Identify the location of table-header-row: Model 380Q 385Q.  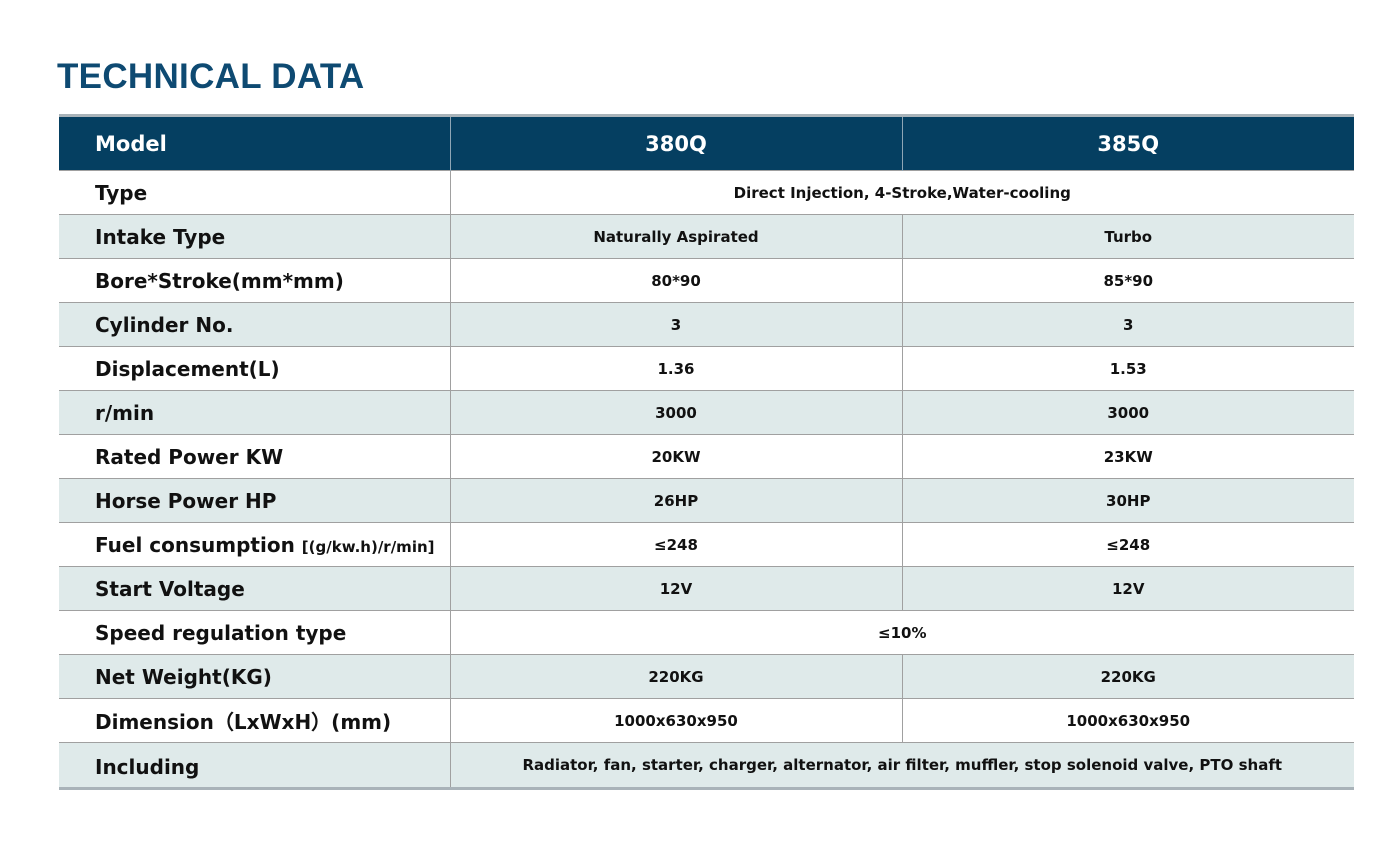
(706, 143).